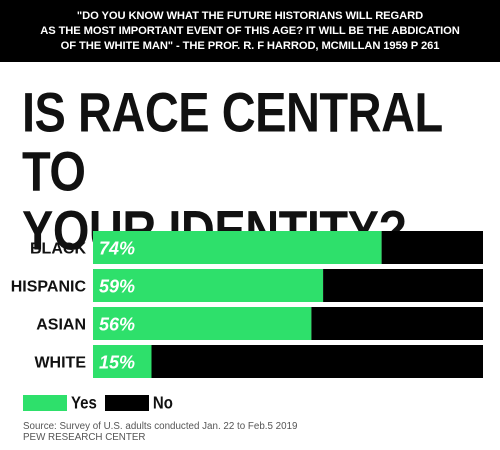 The image size is (500, 450). I want to click on legend-swatch-yes, so click(45, 403).